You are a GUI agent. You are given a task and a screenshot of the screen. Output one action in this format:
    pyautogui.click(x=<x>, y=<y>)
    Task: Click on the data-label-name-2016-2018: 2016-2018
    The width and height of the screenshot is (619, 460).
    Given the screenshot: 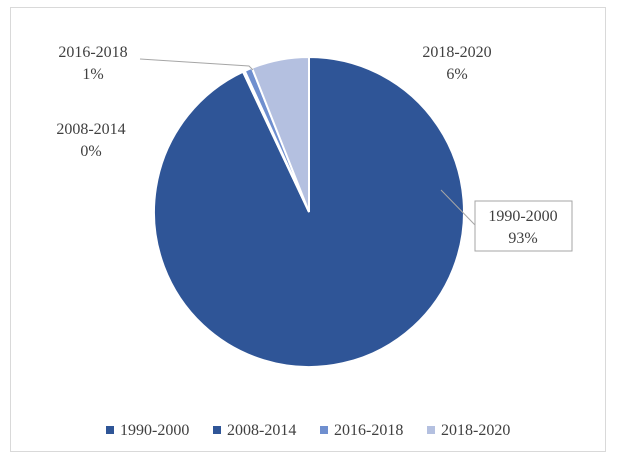 What is the action you would take?
    pyautogui.click(x=92, y=52)
    